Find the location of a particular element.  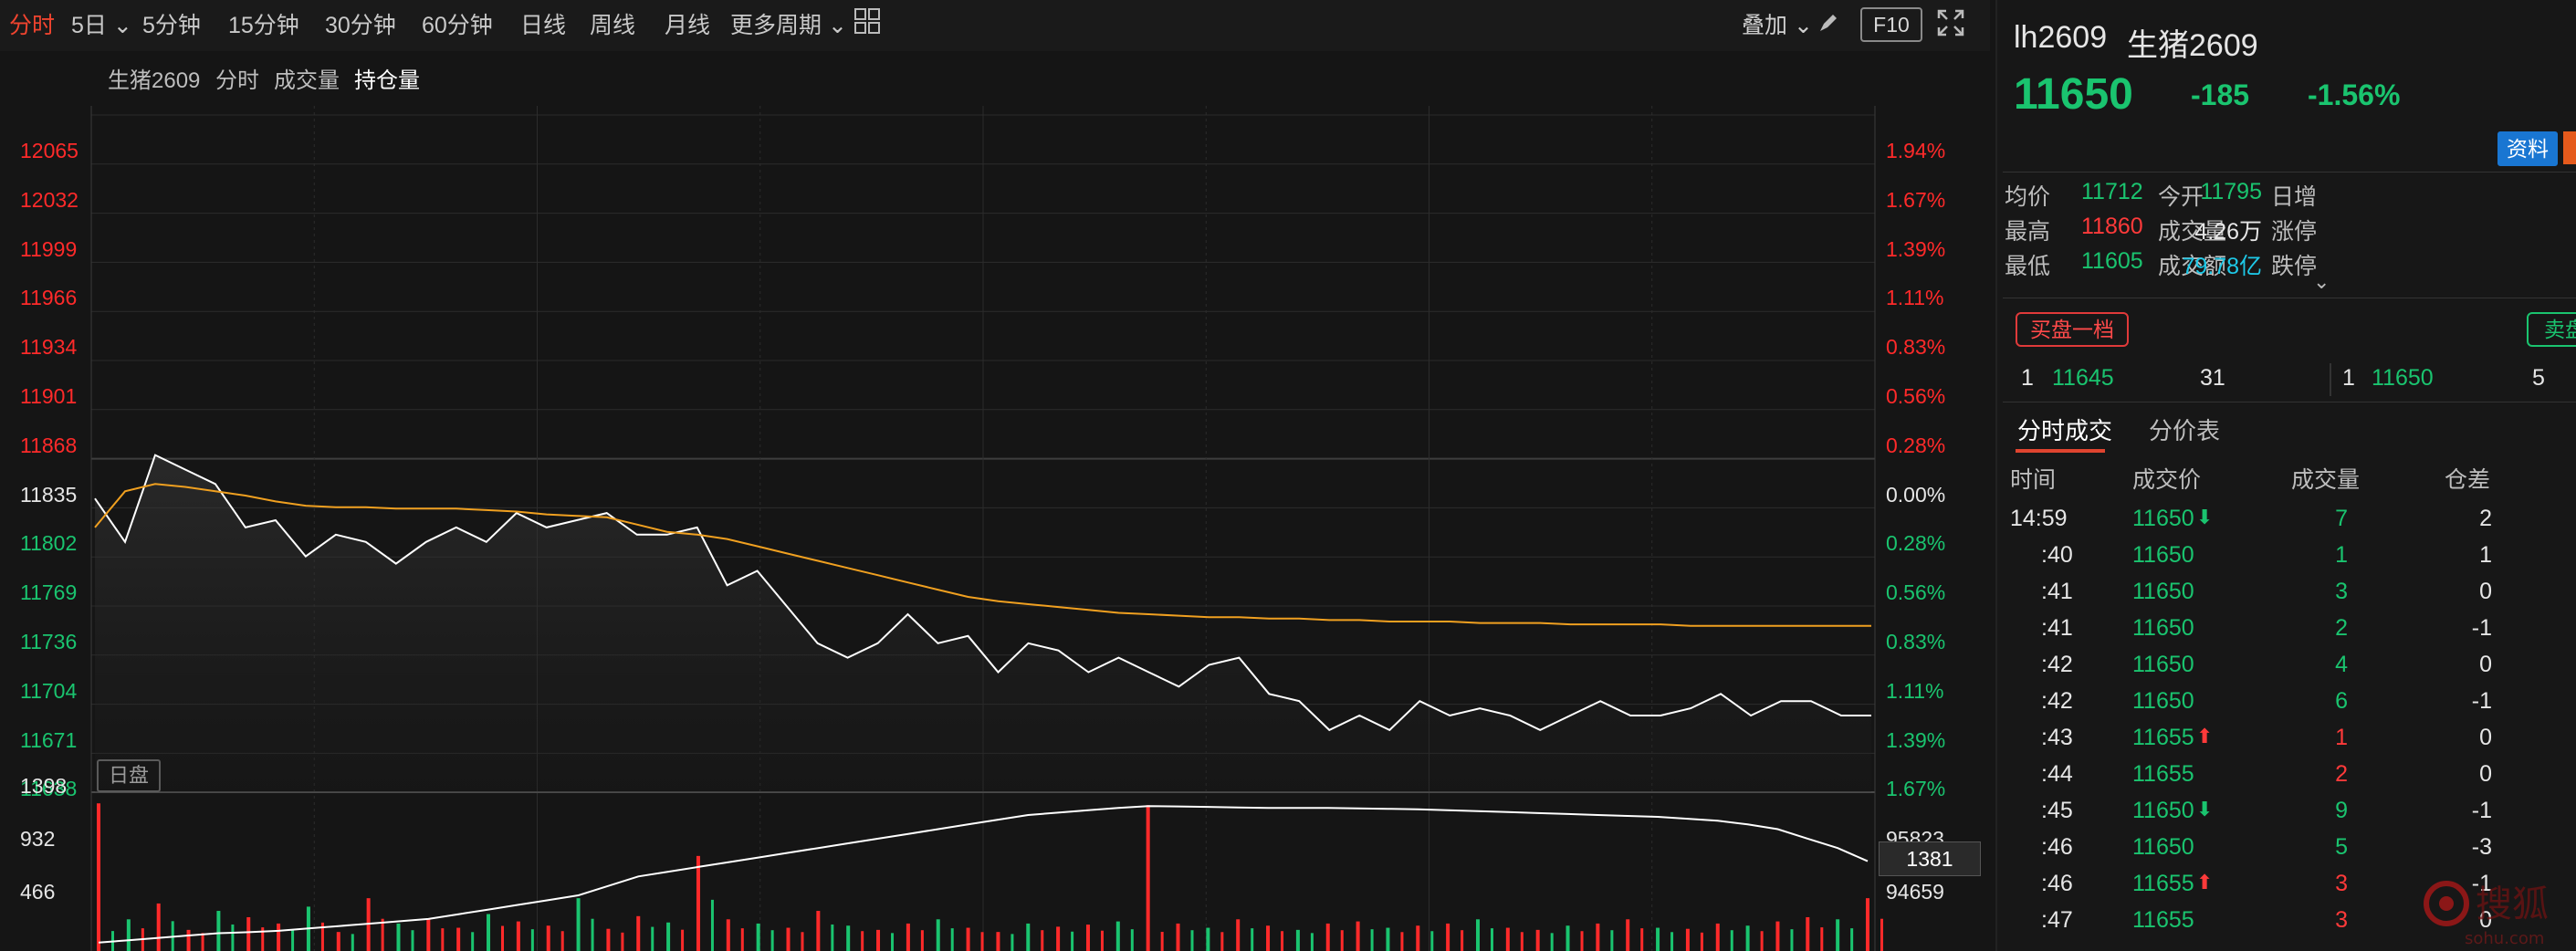

price-tick-label: 11999 is located at coordinates (49, 248).